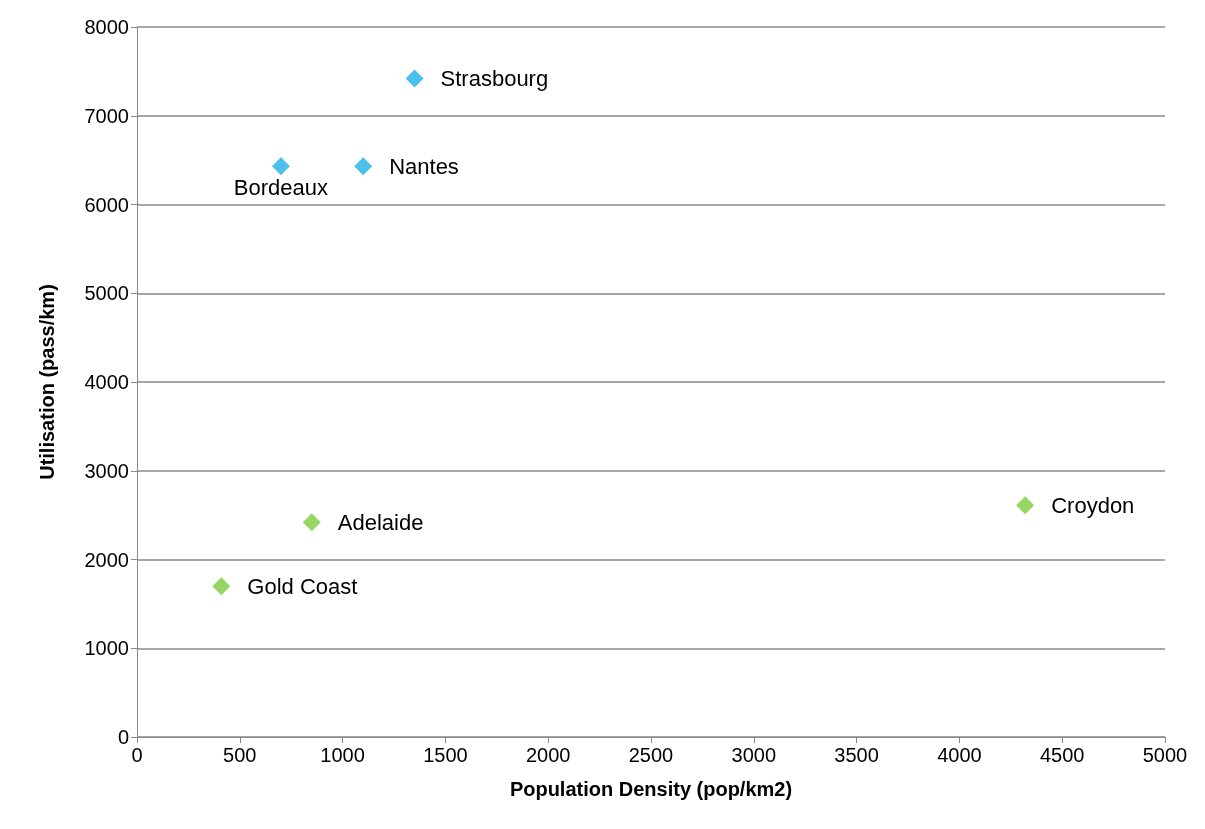  What do you see at coordinates (856, 755) in the screenshot?
I see `x-tick-label: 3500` at bounding box center [856, 755].